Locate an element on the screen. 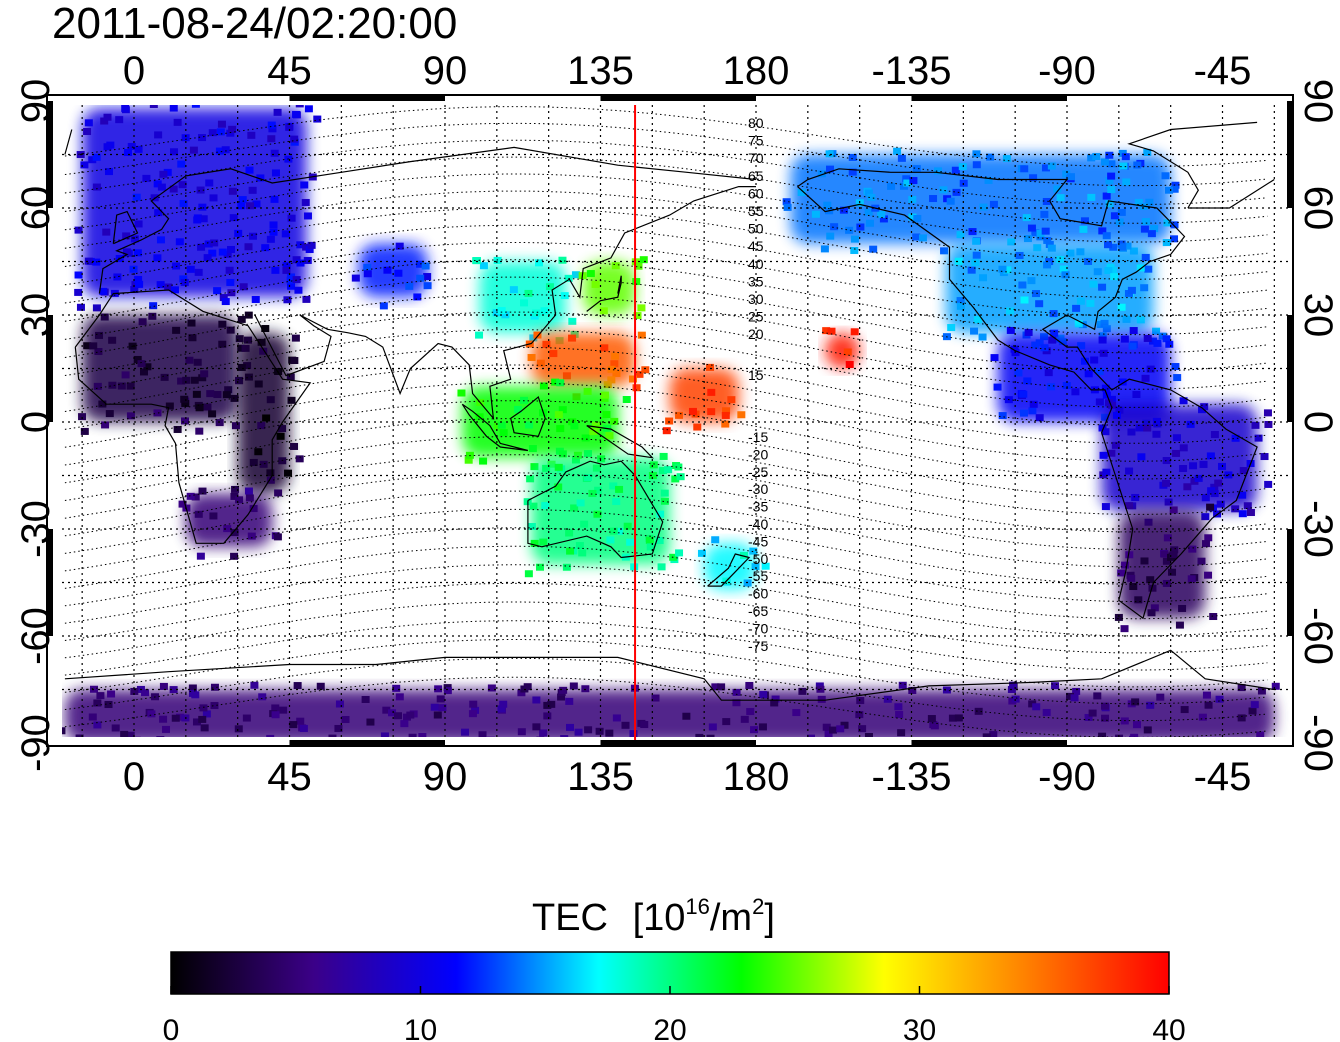  lon-tick-label: -135 is located at coordinates (911, 71).